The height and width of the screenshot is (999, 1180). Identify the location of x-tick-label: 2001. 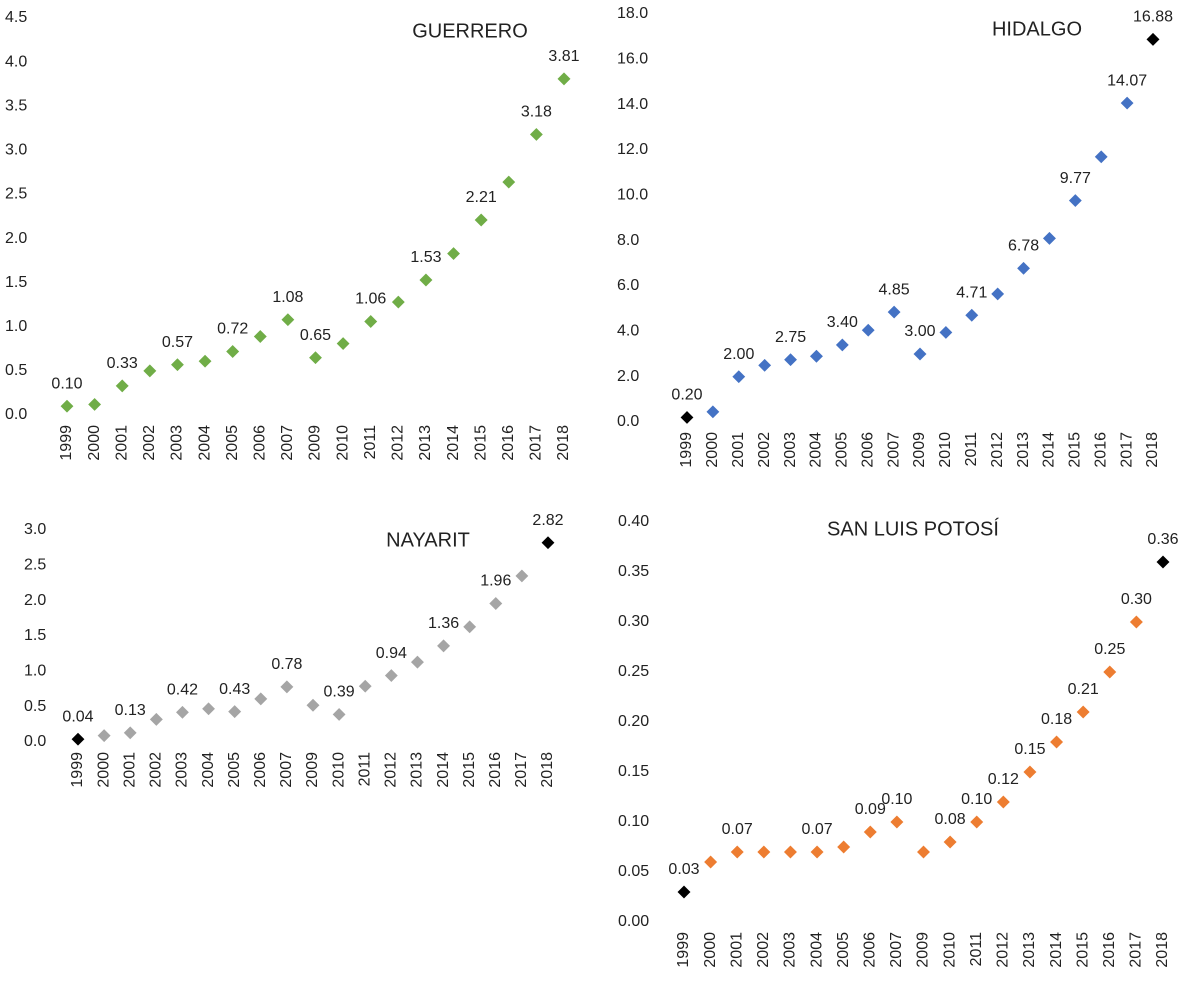
(121, 443).